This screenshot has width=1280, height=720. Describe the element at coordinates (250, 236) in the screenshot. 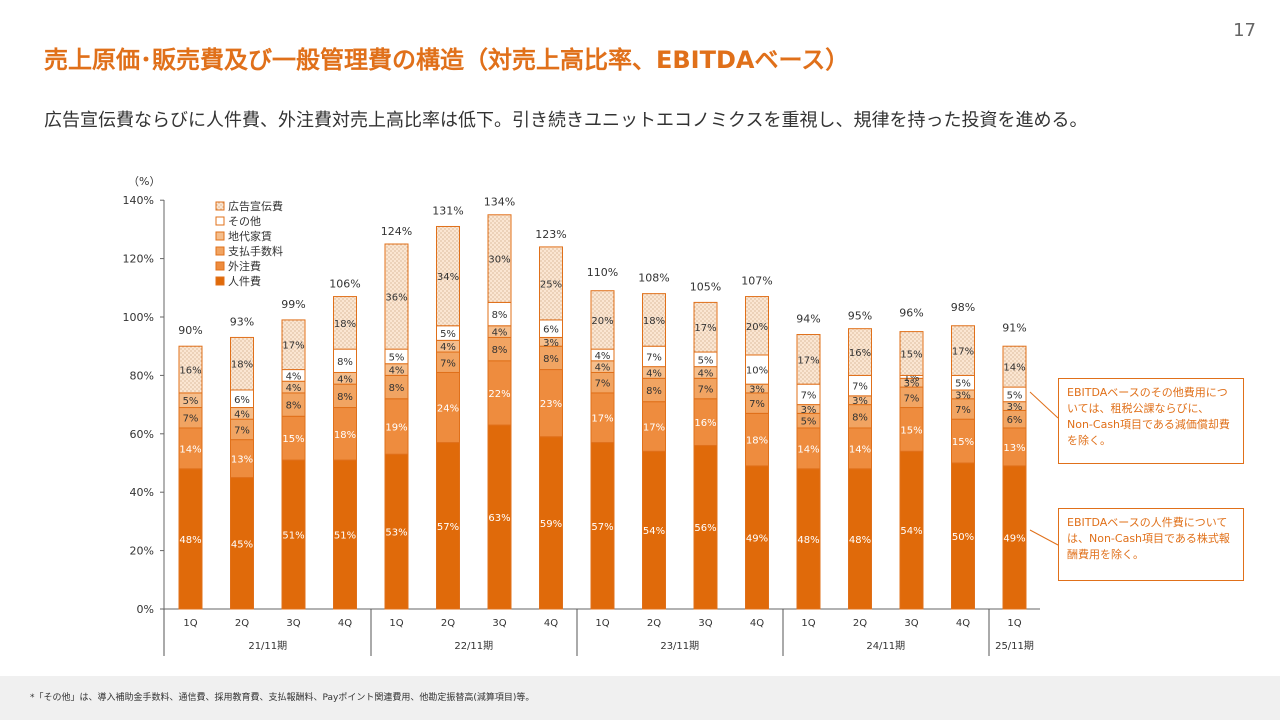

I see `legend-label: 地代家賃` at that location.